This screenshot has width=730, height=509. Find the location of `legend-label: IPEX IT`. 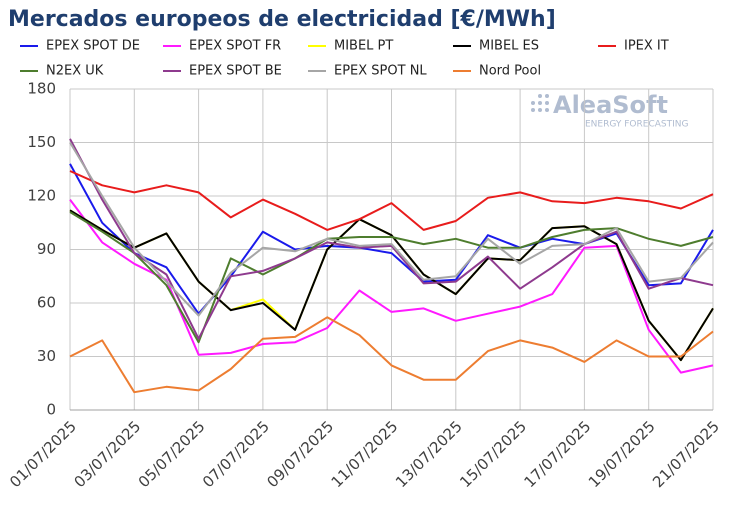

legend-label: IPEX IT is located at coordinates (646, 46).